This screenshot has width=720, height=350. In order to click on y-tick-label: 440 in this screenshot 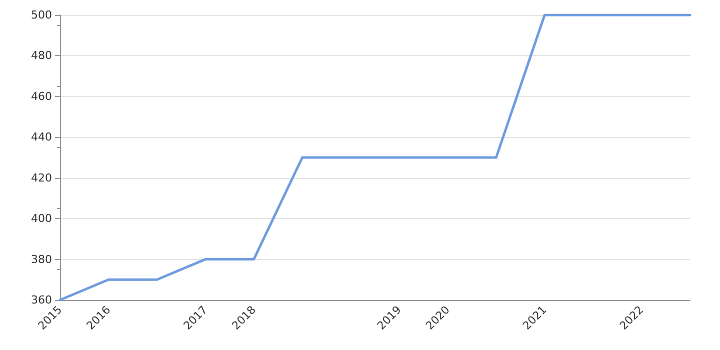, I will do `click(41, 137)`.